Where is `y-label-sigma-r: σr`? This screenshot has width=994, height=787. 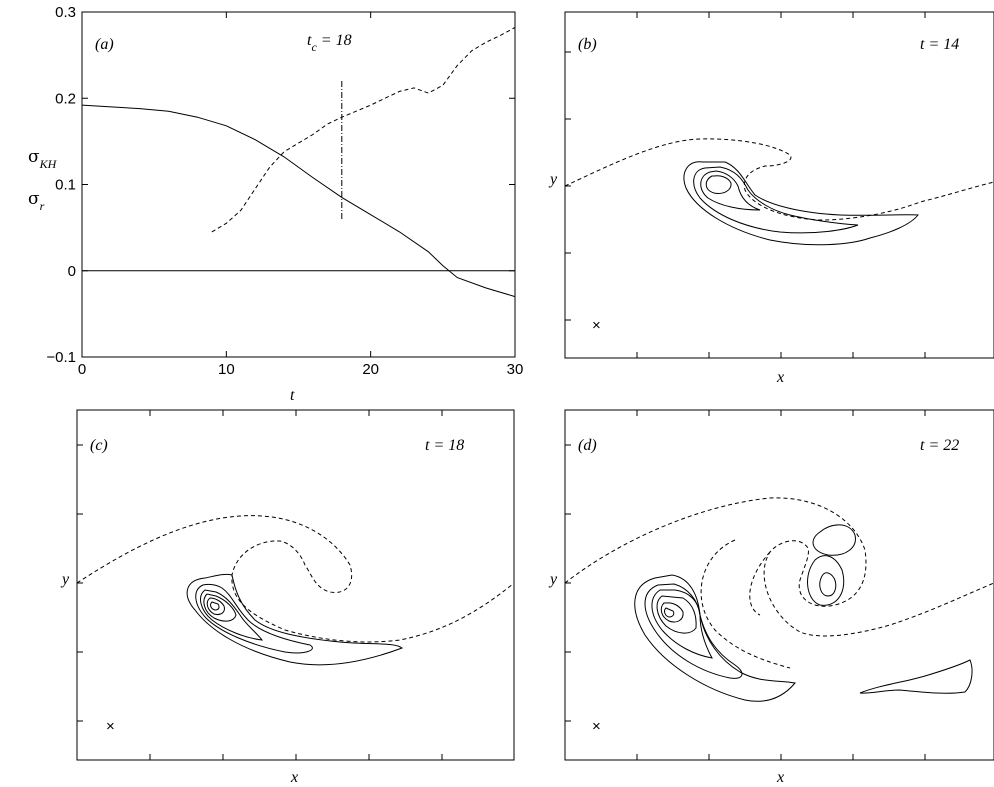 y-label-sigma-r: σr is located at coordinates (36, 201).